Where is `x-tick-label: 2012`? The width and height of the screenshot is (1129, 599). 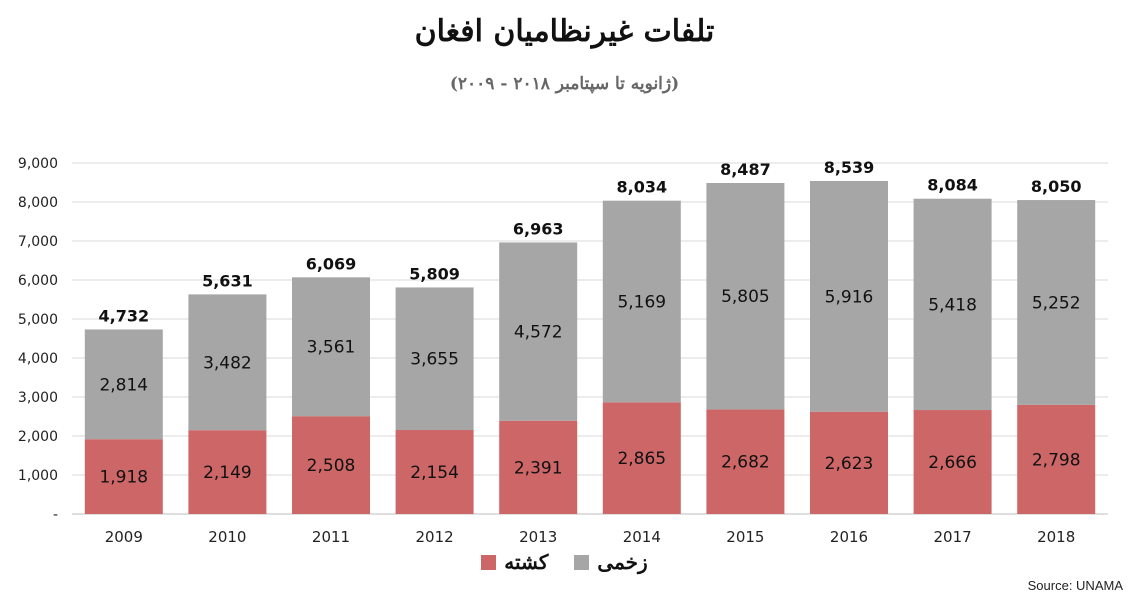 x-tick-label: 2012 is located at coordinates (435, 537).